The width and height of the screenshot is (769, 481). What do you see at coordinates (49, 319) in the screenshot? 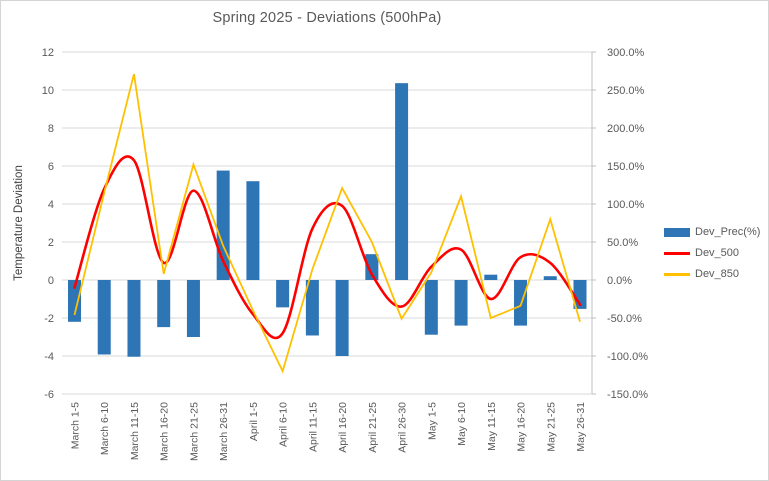
I see `svg-text: -2` at bounding box center [49, 319].